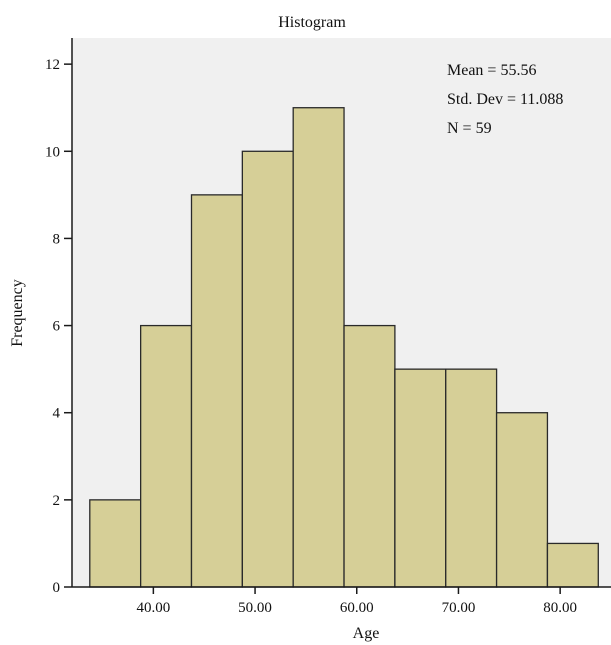 Image resolution: width=611 pixels, height=645 pixels. What do you see at coordinates (312, 22) in the screenshot?
I see `chart-title: Histogram` at bounding box center [312, 22].